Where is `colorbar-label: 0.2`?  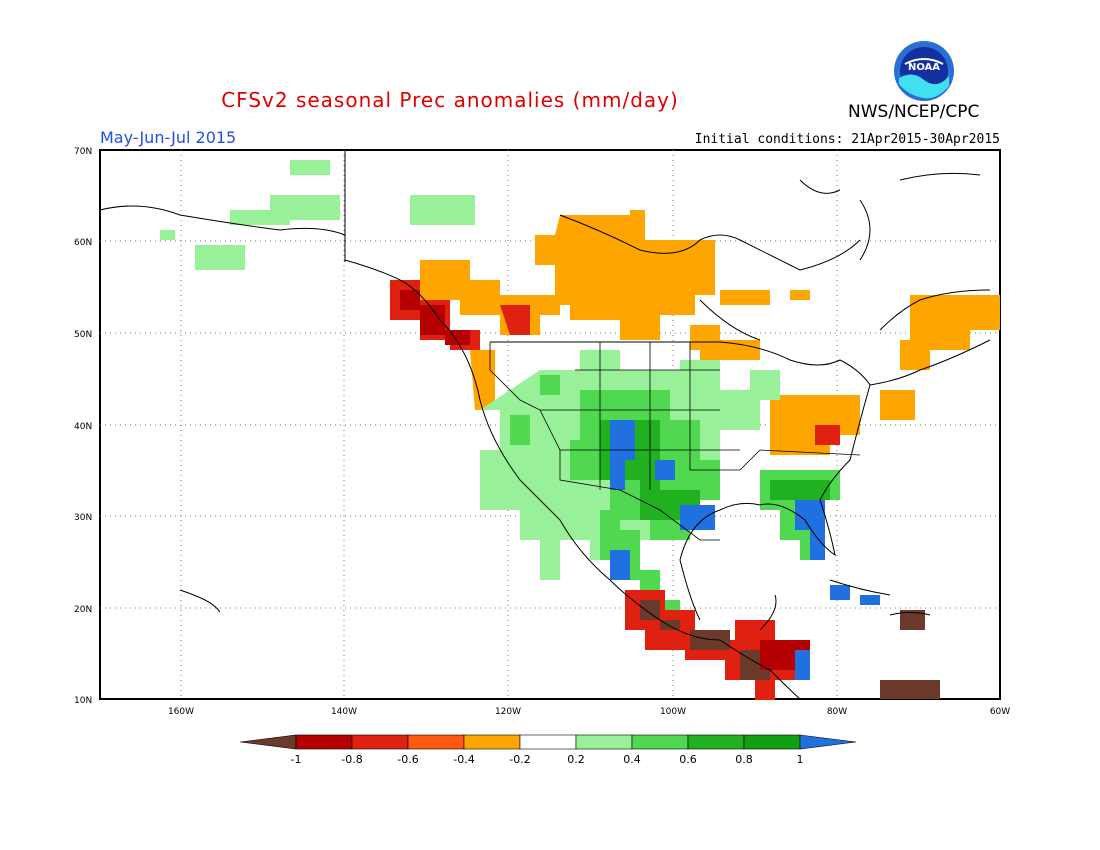
colorbar-label: 0.2 is located at coordinates (576, 759).